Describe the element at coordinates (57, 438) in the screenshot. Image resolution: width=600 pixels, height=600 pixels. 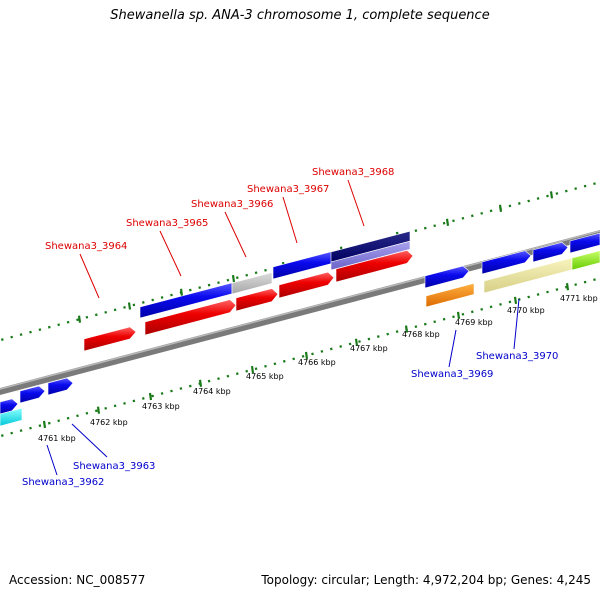
I see `scale-tick-label: 4761 kbp` at that location.